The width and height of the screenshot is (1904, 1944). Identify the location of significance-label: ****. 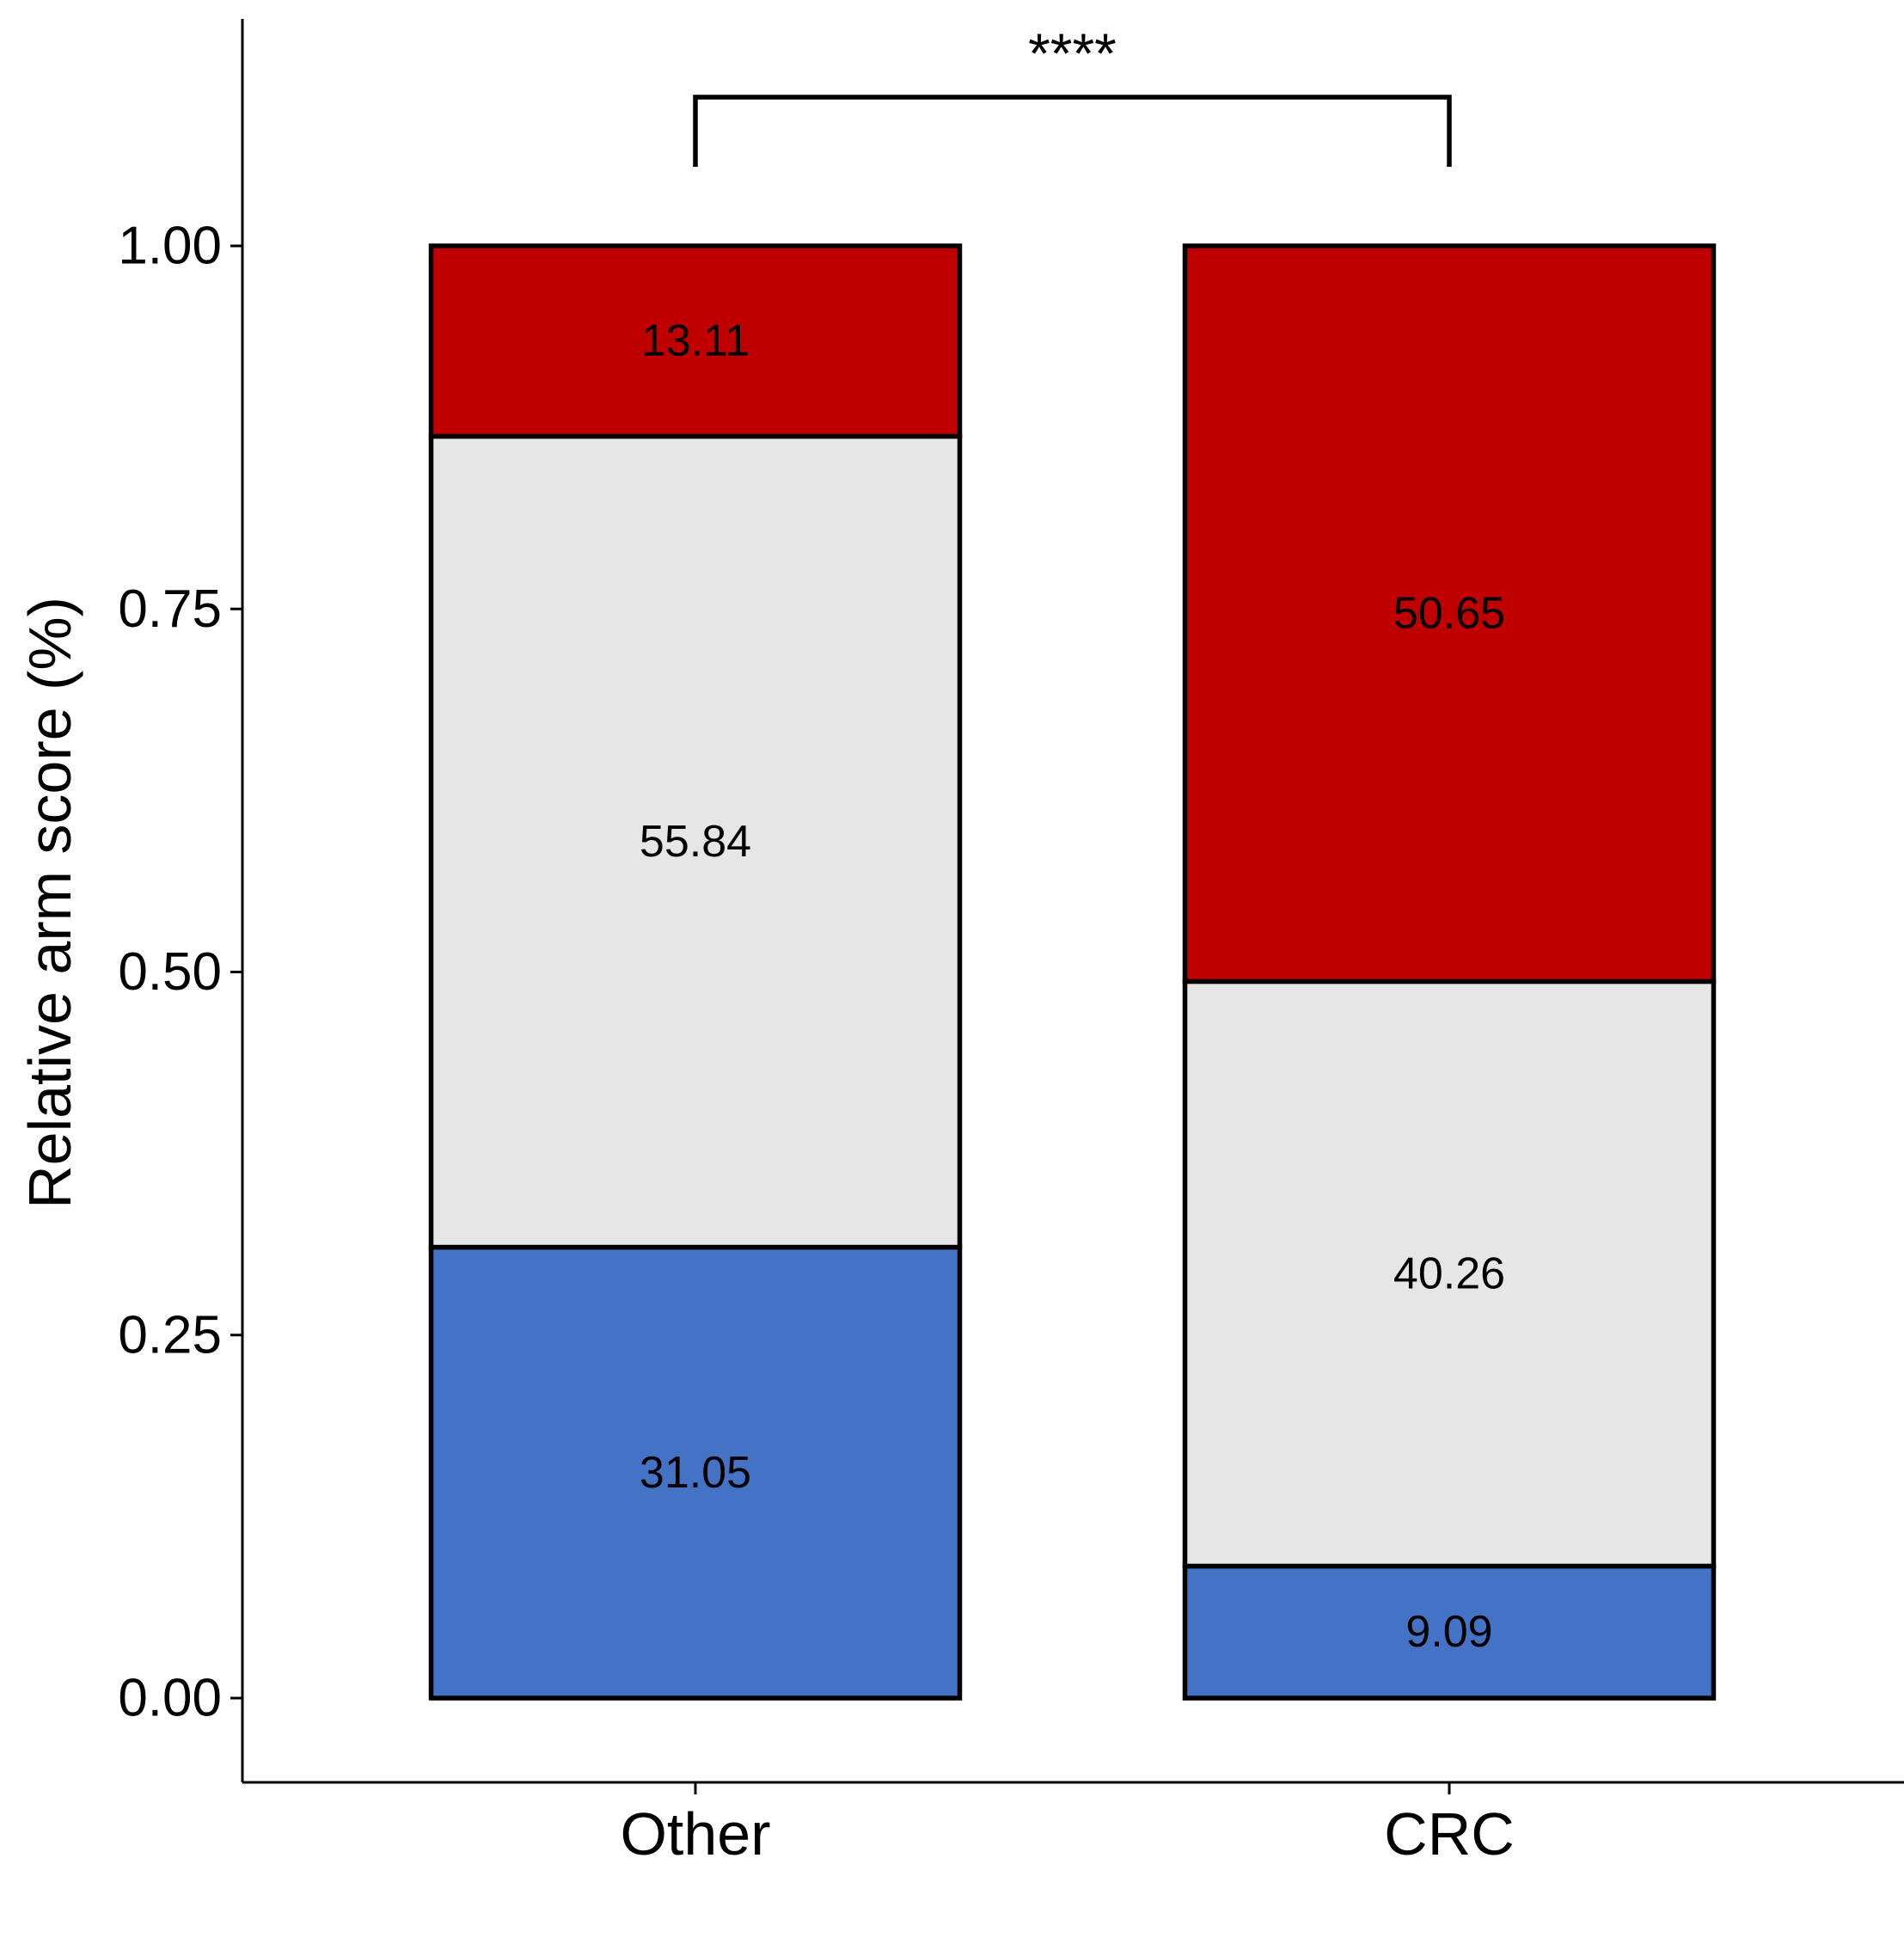
(1072, 53).